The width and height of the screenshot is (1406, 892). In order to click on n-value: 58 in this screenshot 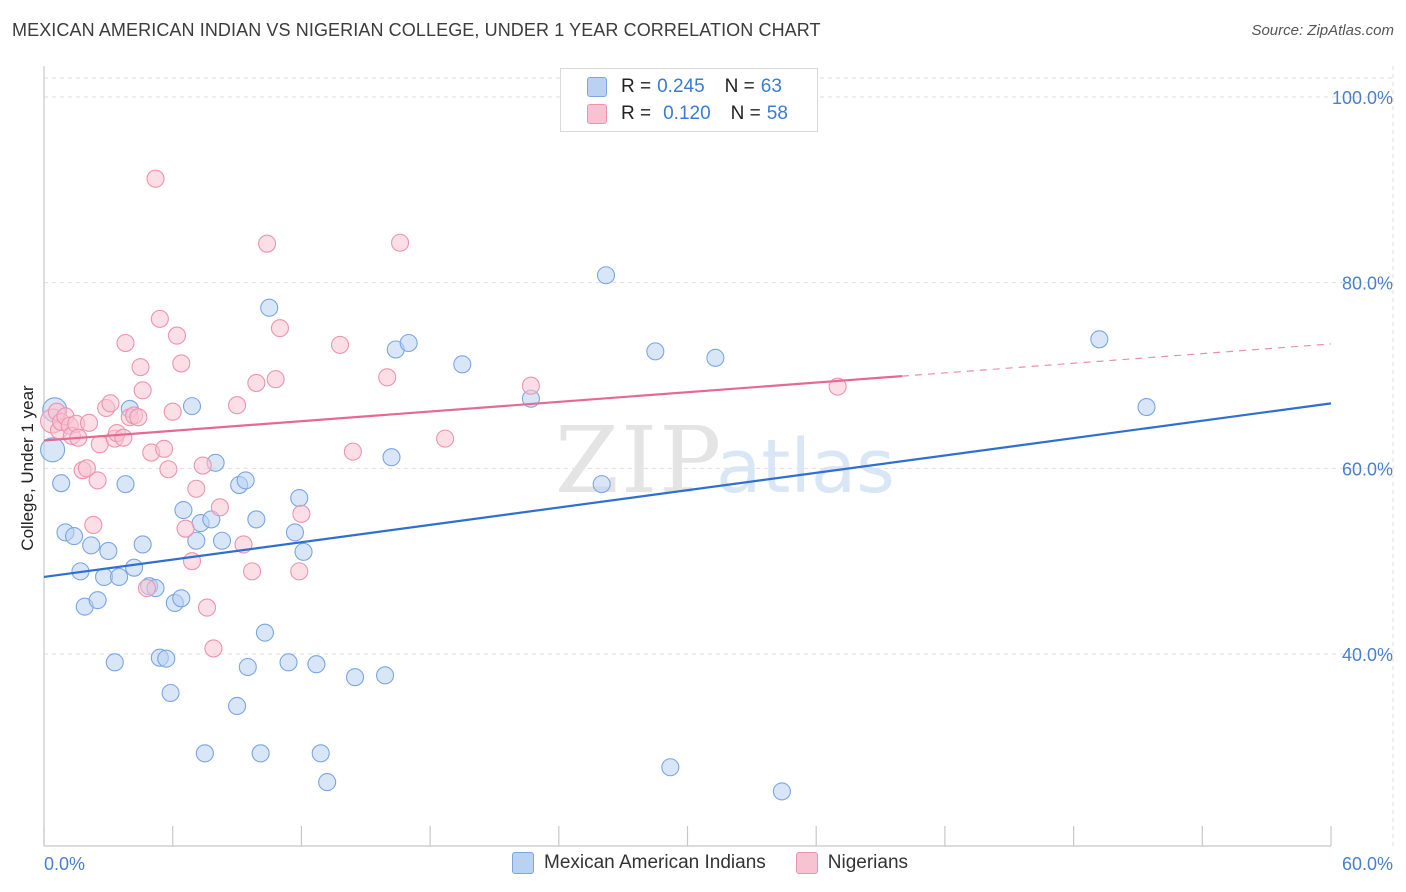, I will do `click(777, 113)`.